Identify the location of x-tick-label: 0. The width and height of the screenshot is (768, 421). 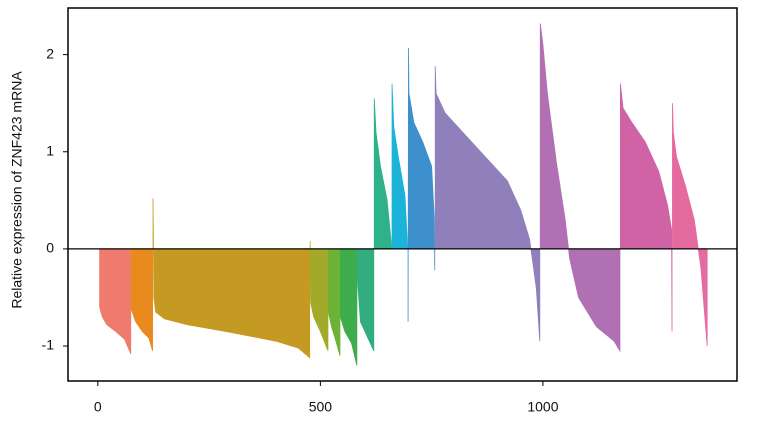
(98, 407).